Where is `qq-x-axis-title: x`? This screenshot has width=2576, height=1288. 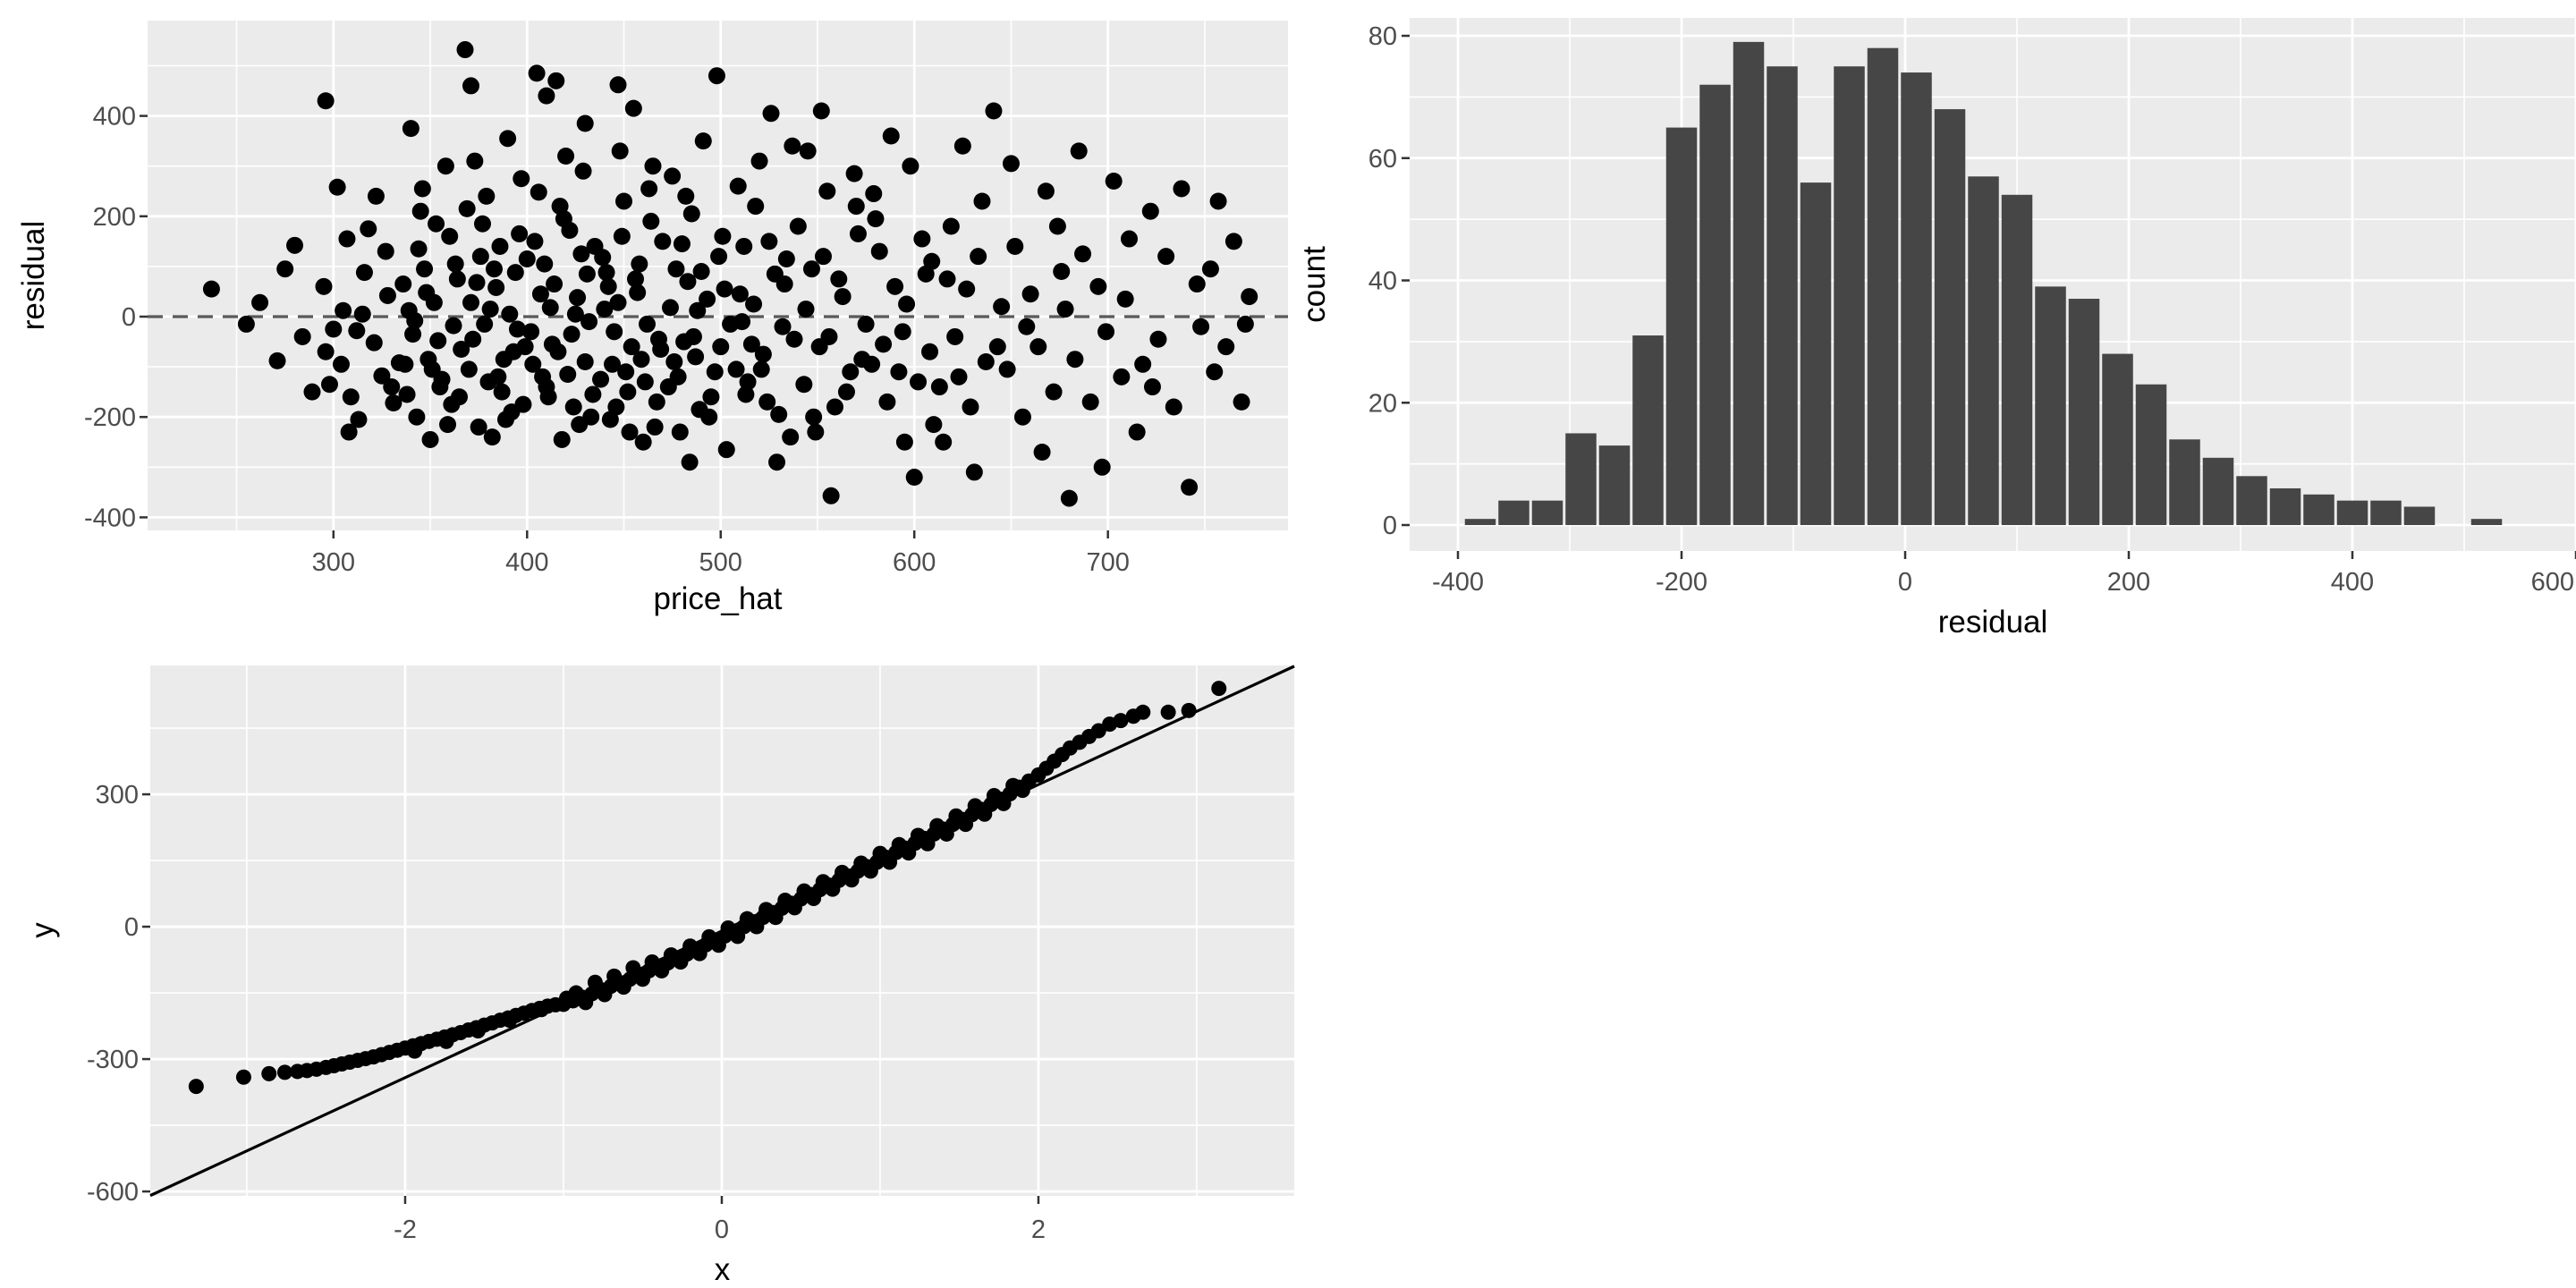
qq-x-axis-title: x is located at coordinates (722, 1269).